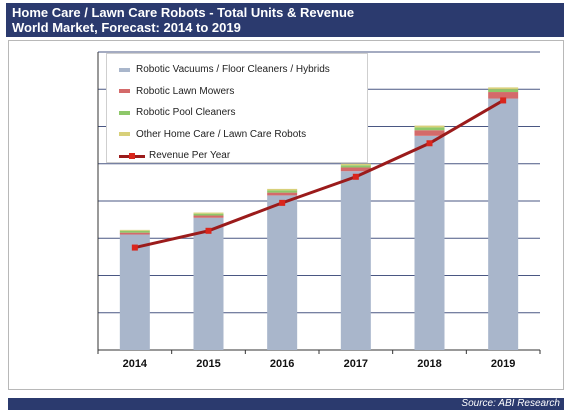 The width and height of the screenshot is (572, 418). Describe the element at coordinates (282, 364) in the screenshot. I see `x-tick-label-2016: 2016` at that location.